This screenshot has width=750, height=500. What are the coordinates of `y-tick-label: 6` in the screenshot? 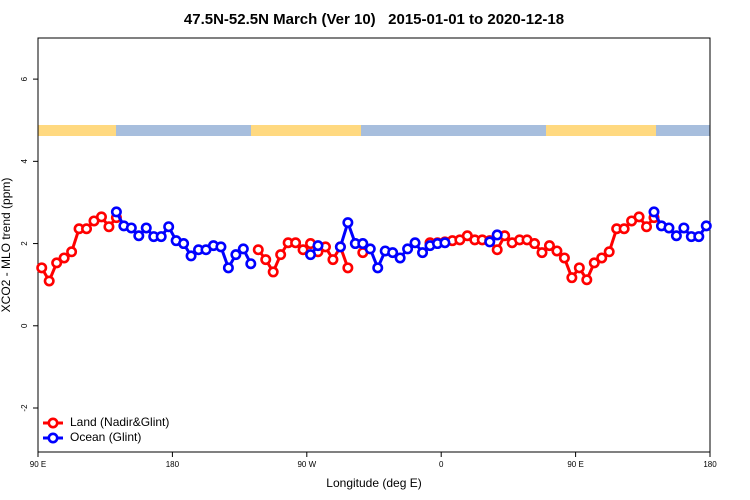 It's located at (24, 78).